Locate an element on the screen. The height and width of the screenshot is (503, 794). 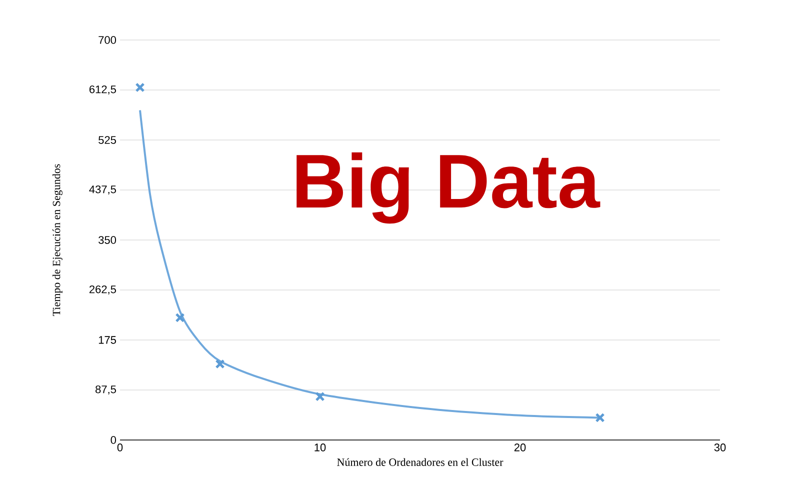
y-axis-title: Tiempo de Ejecución en Segundos is located at coordinates (57, 240).